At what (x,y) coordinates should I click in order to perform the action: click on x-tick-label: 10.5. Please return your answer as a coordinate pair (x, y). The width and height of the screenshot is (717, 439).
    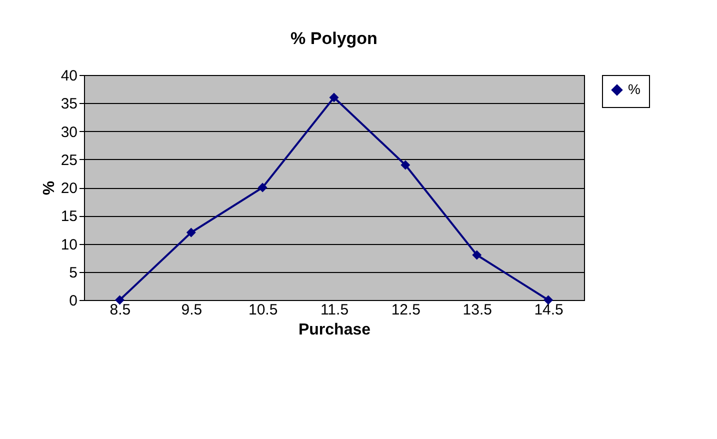
    Looking at the image, I should click on (263, 310).